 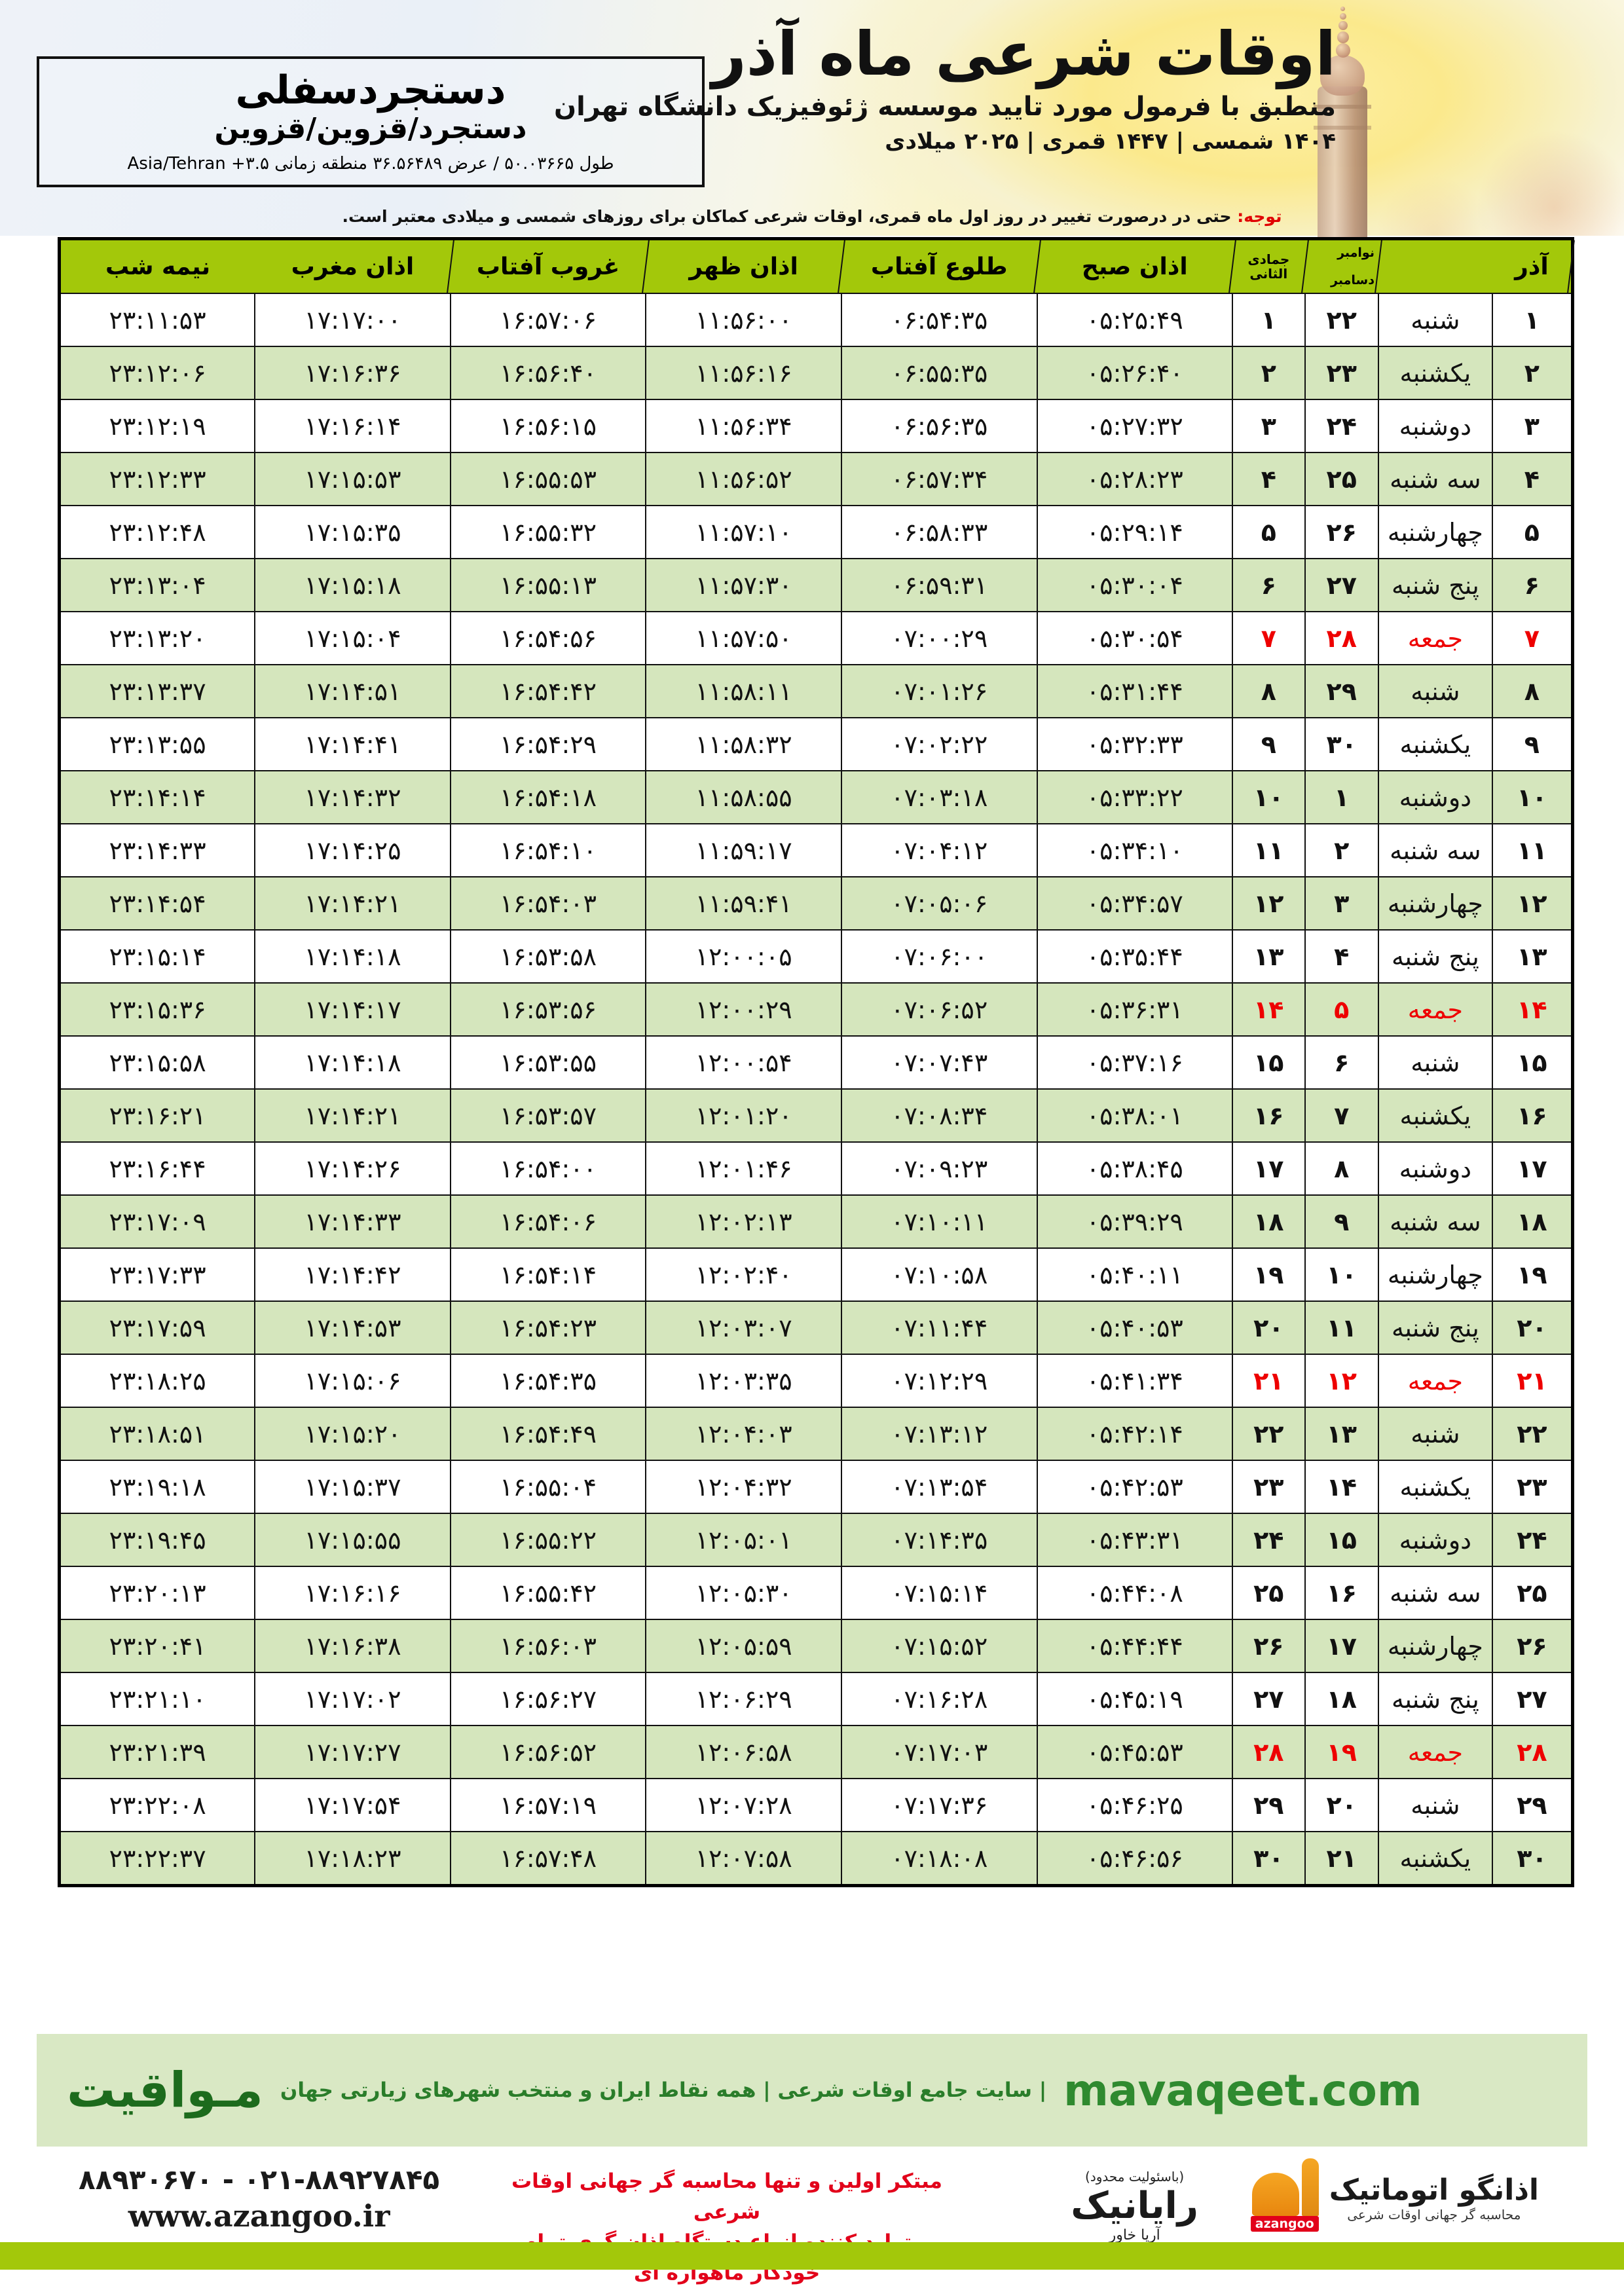 I want to click on calendar-years: ۱۴۰۴ شمسی | ۱۴۴۷ قمری | ۲۰۲۵ میلادی, so click(x=1110, y=141).